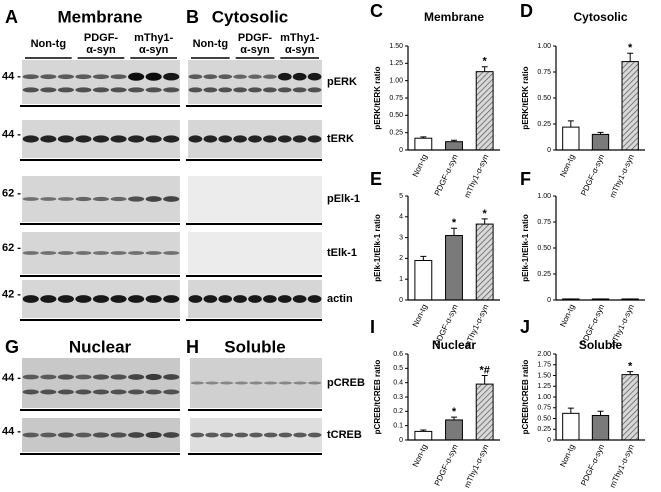  What do you see at coordinates (210, 44) in the screenshot?
I see `group-label: Non-tg` at bounding box center [210, 44].